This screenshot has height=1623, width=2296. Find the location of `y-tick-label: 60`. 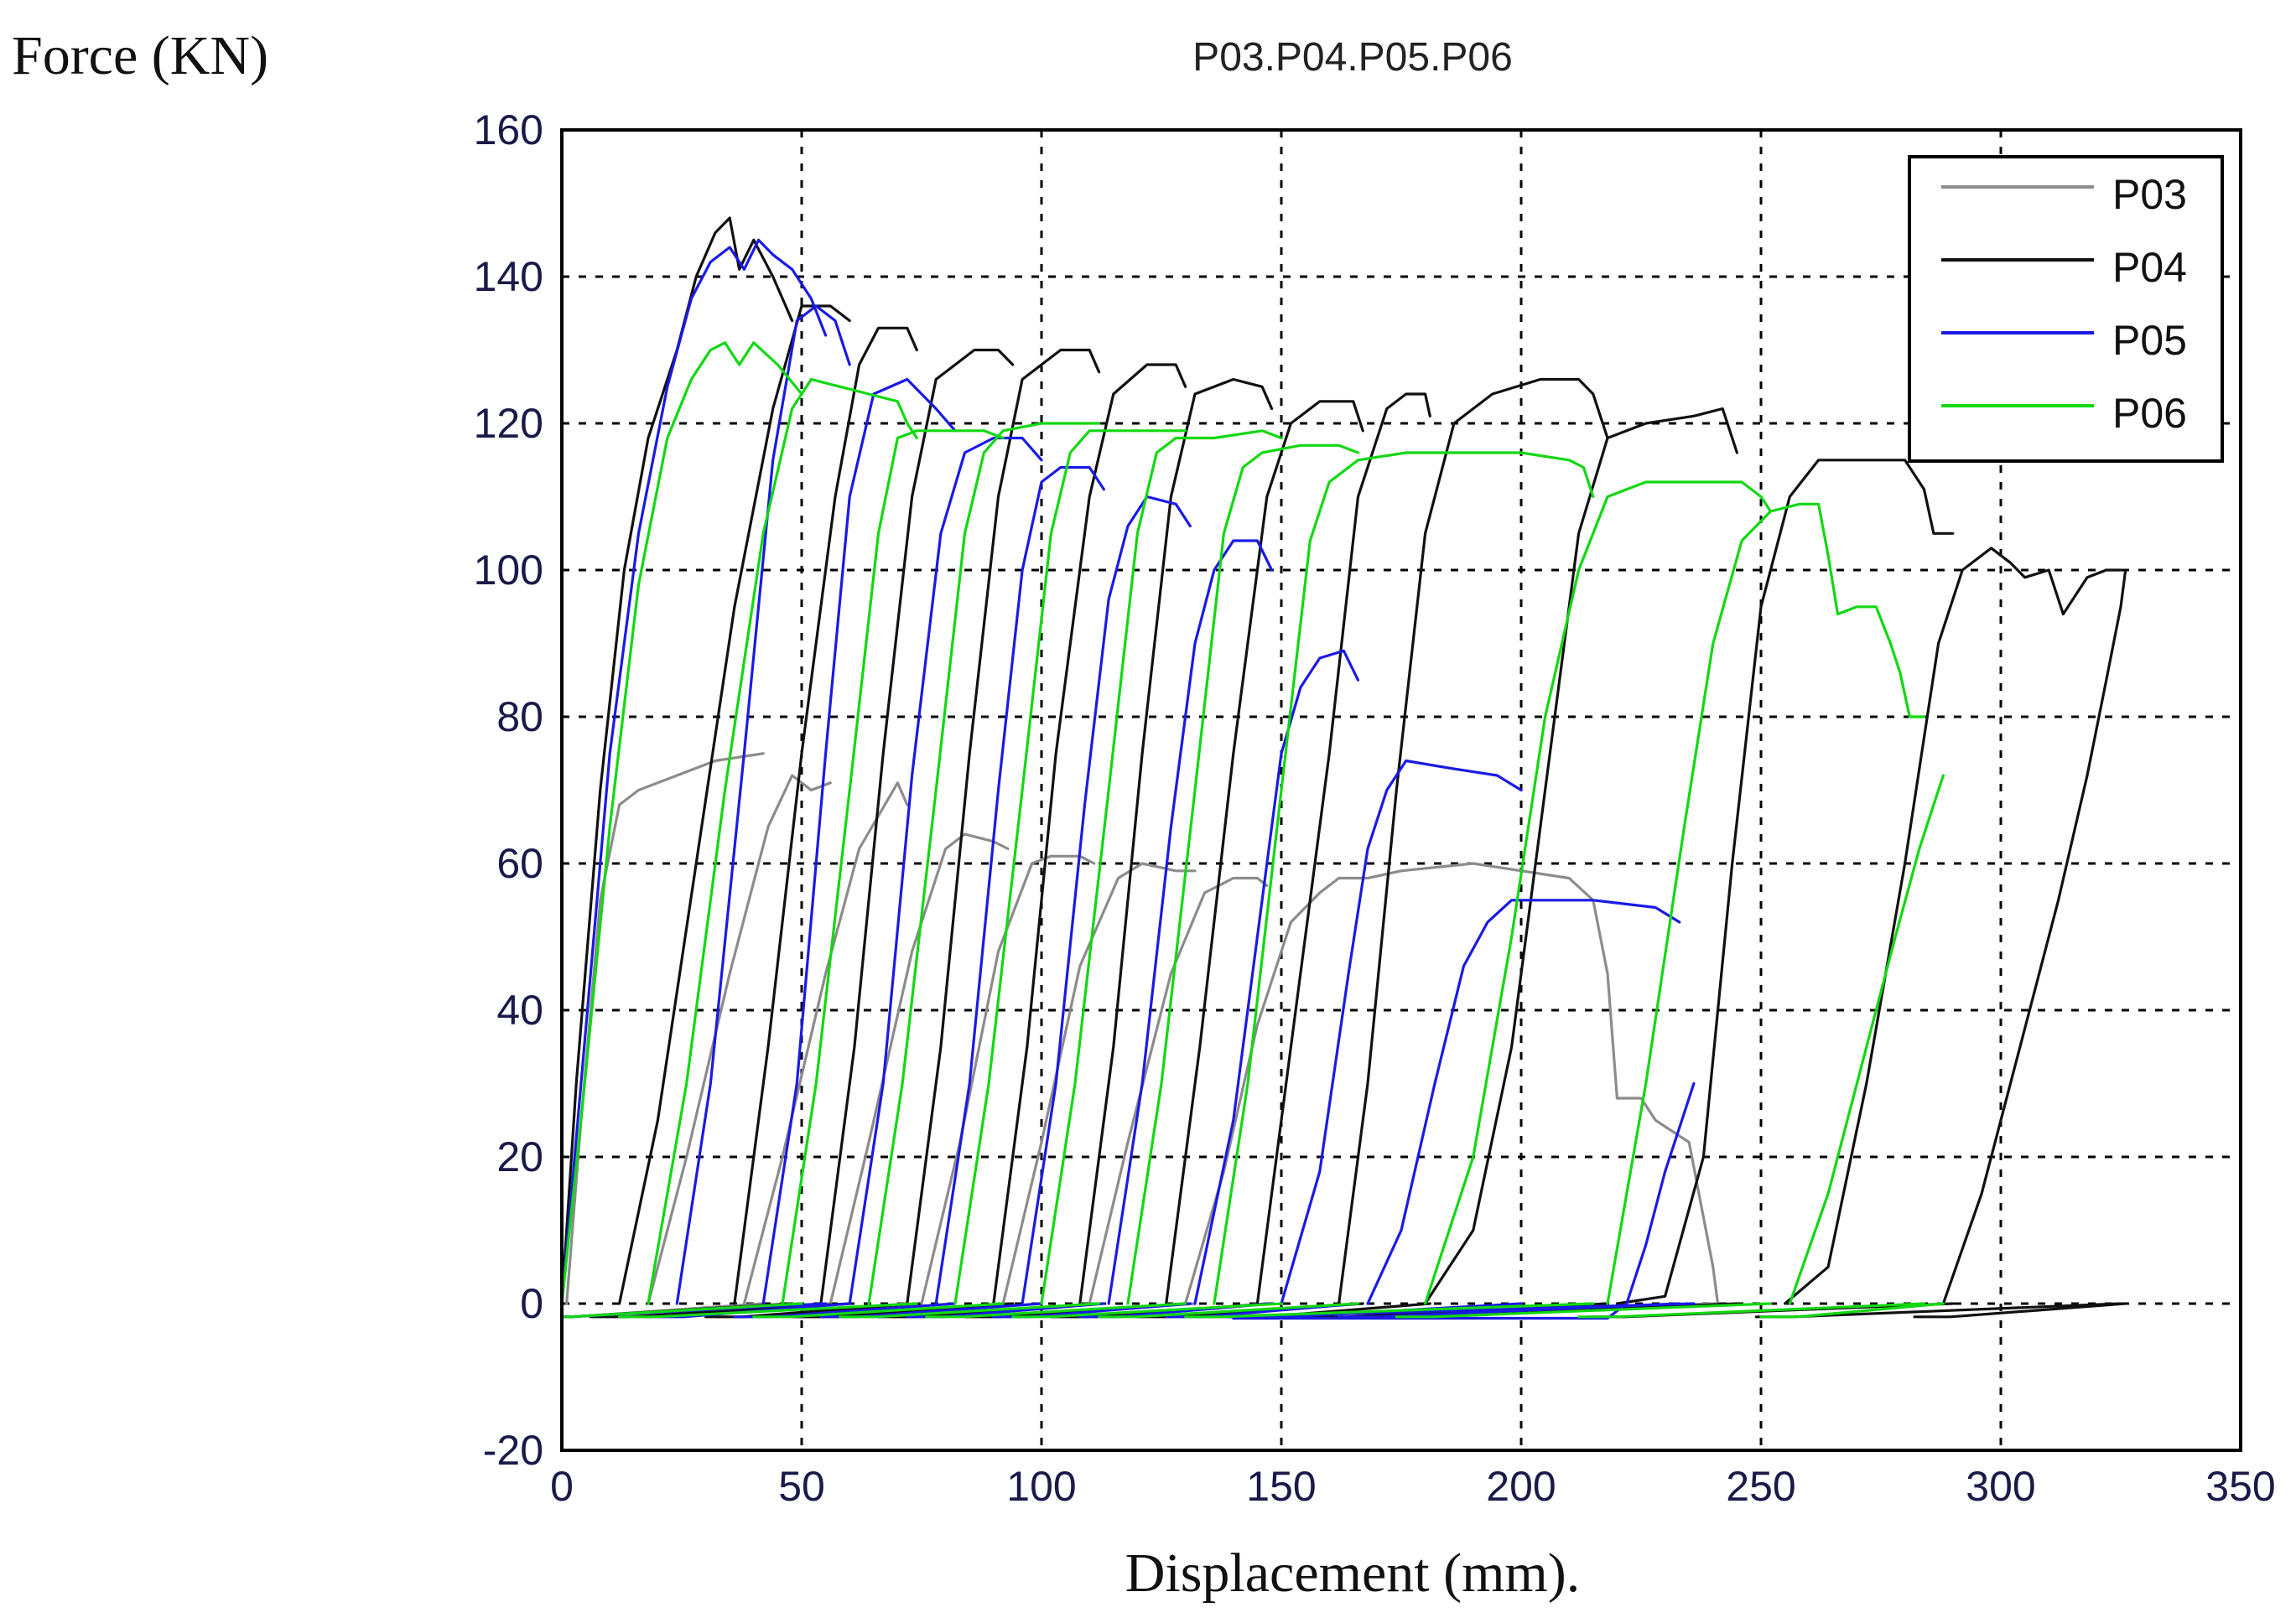

y-tick-label: 60 is located at coordinates (519, 863).